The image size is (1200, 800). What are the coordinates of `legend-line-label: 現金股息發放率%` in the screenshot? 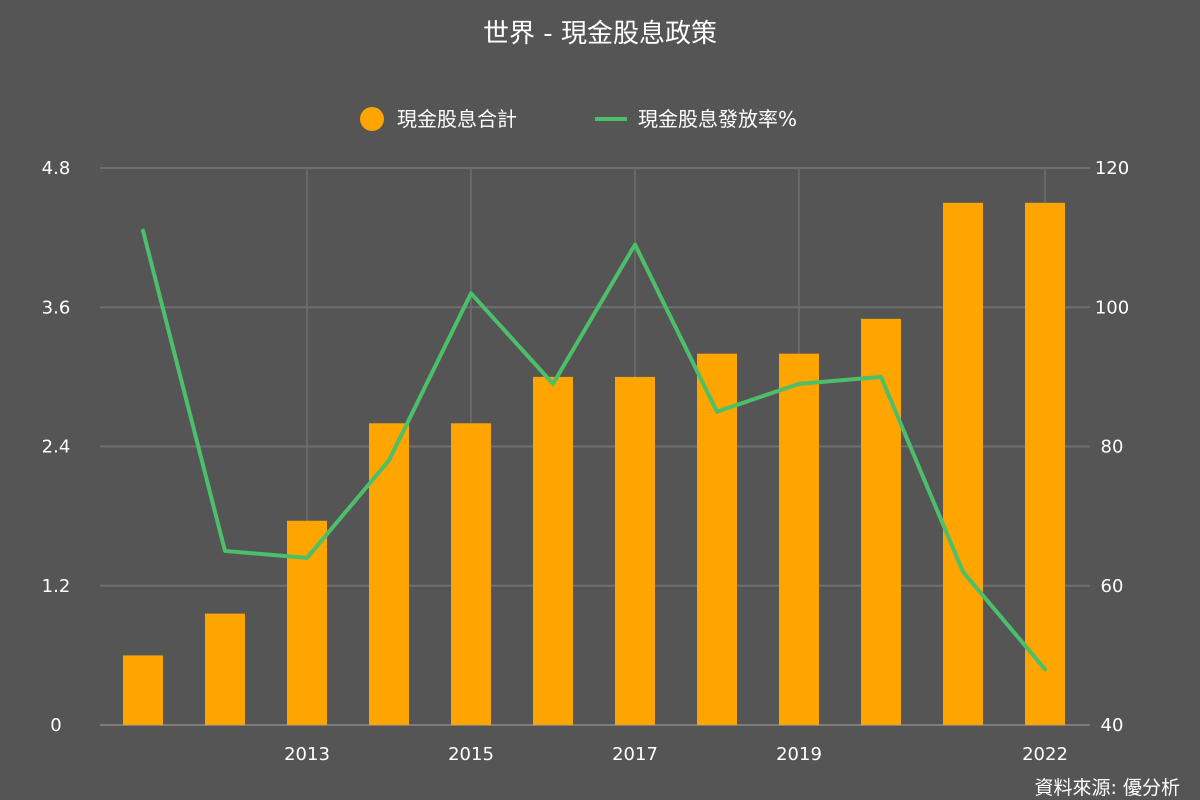 It's located at (717, 119).